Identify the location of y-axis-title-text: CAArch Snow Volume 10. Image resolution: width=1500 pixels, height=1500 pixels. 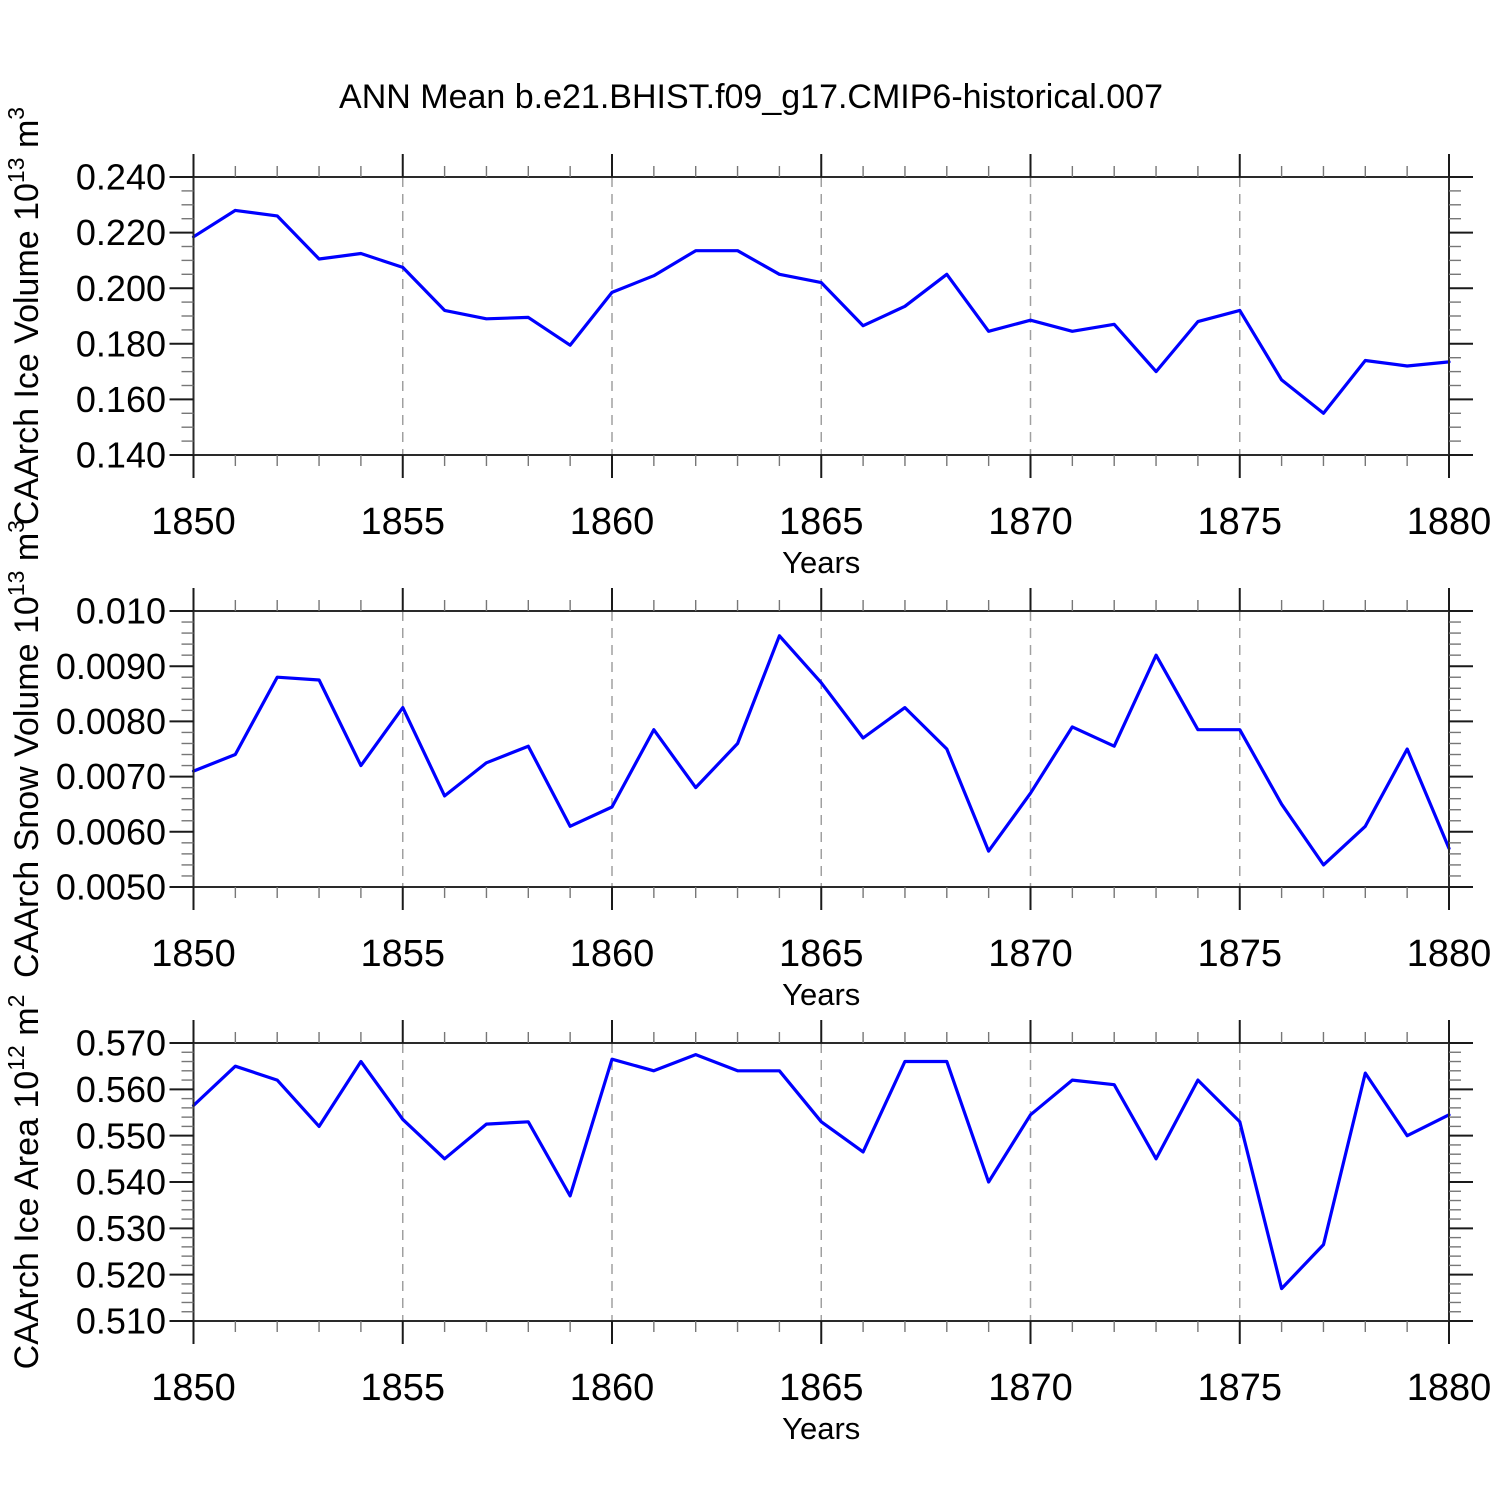
(27, 787).